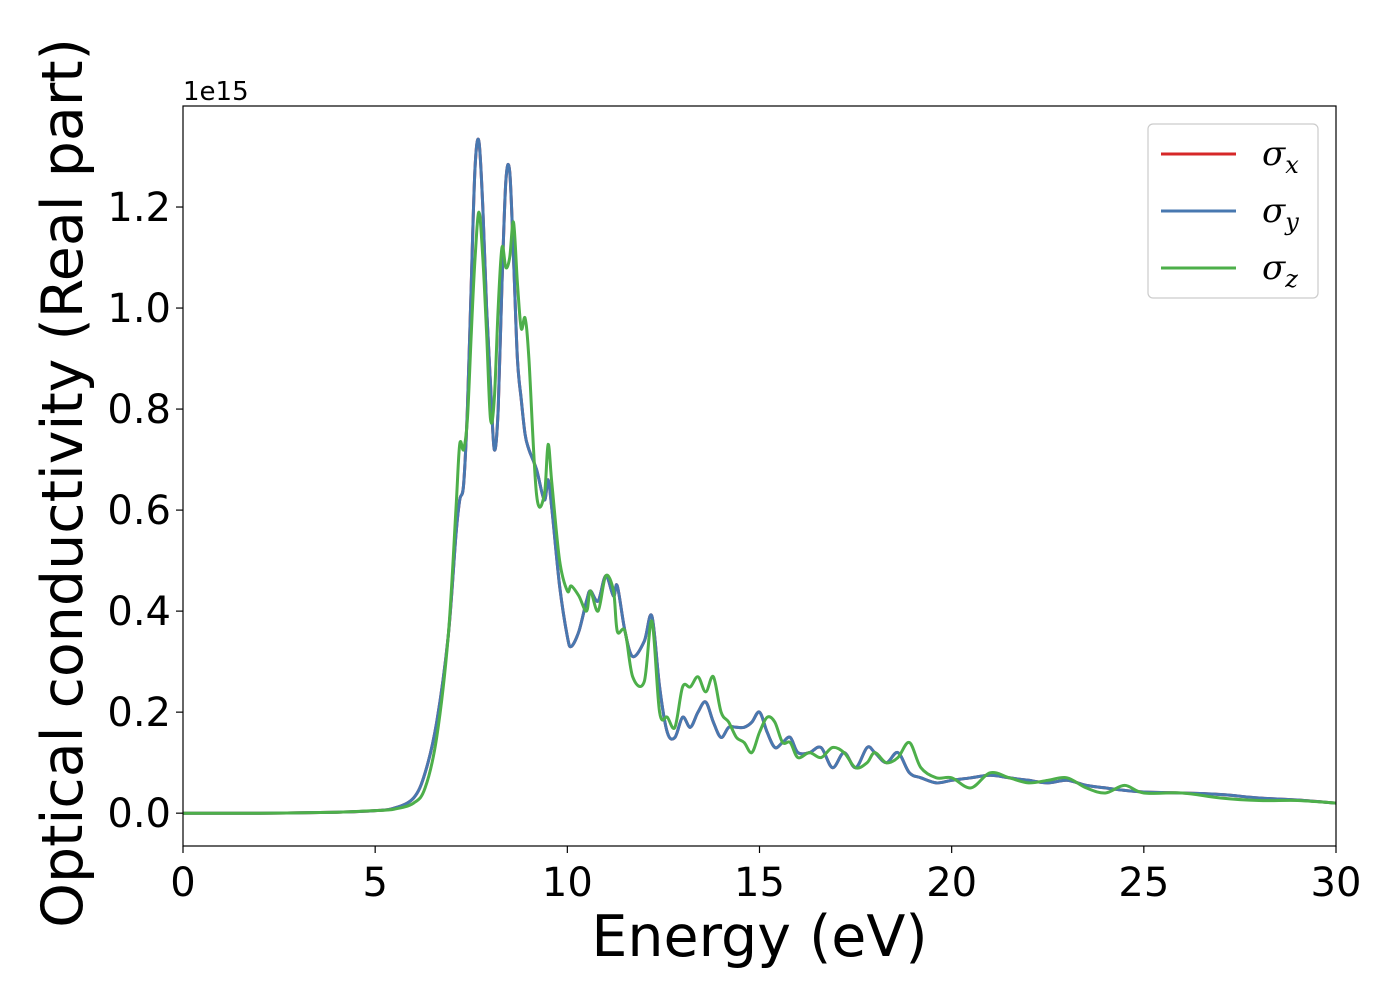 This screenshot has width=1400, height=1000. What do you see at coordinates (139, 511) in the screenshot?
I see `y-tick-label: 0.6` at bounding box center [139, 511].